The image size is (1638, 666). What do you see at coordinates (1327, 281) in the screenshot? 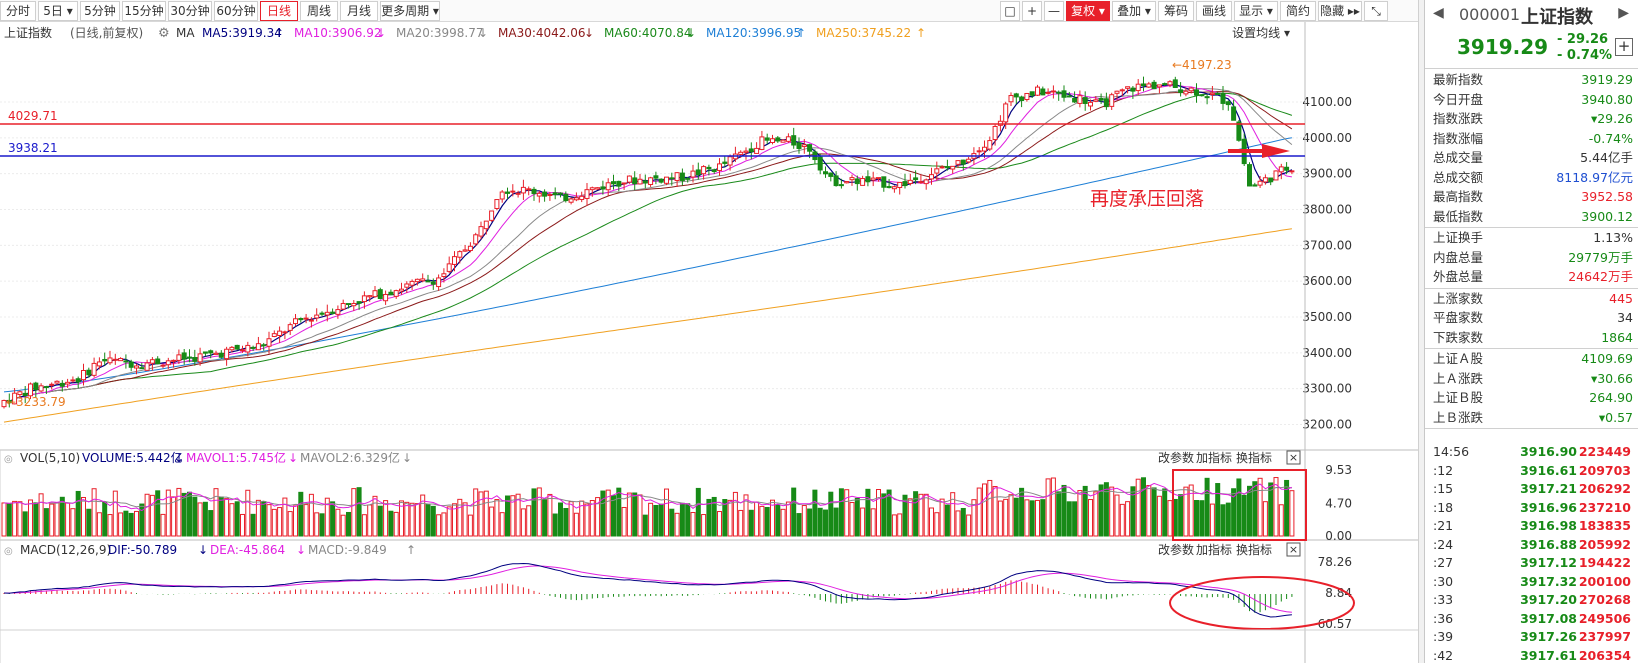
I see `price-axis-label: 3600.00` at bounding box center [1327, 281].